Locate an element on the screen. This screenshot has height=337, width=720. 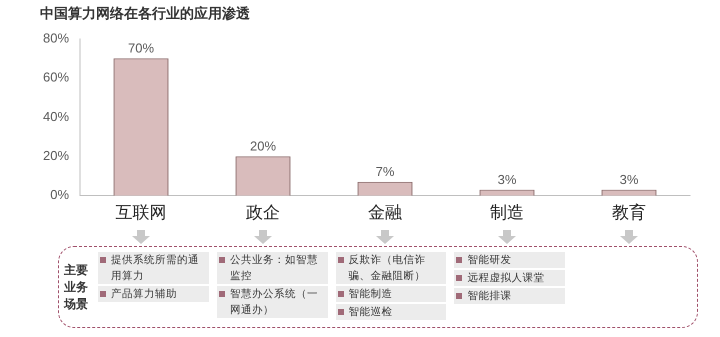
x-tick-label: 金融 is located at coordinates (385, 213).